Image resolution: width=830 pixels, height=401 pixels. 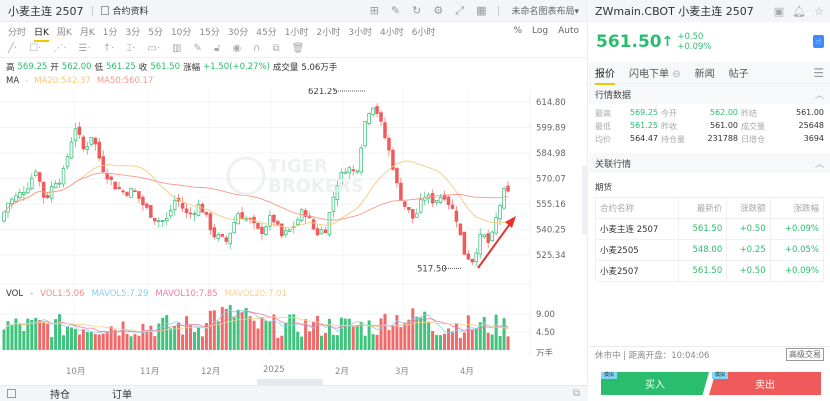 I want to click on grid-layout-icon: ▦, so click(x=481, y=10).